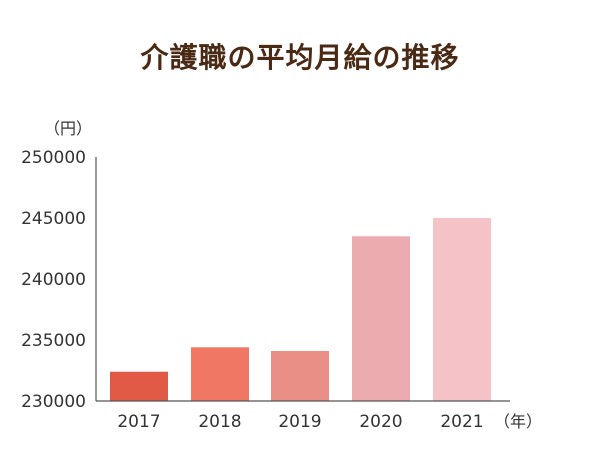  I want to click on x-tick-label: 2019, so click(299, 422).